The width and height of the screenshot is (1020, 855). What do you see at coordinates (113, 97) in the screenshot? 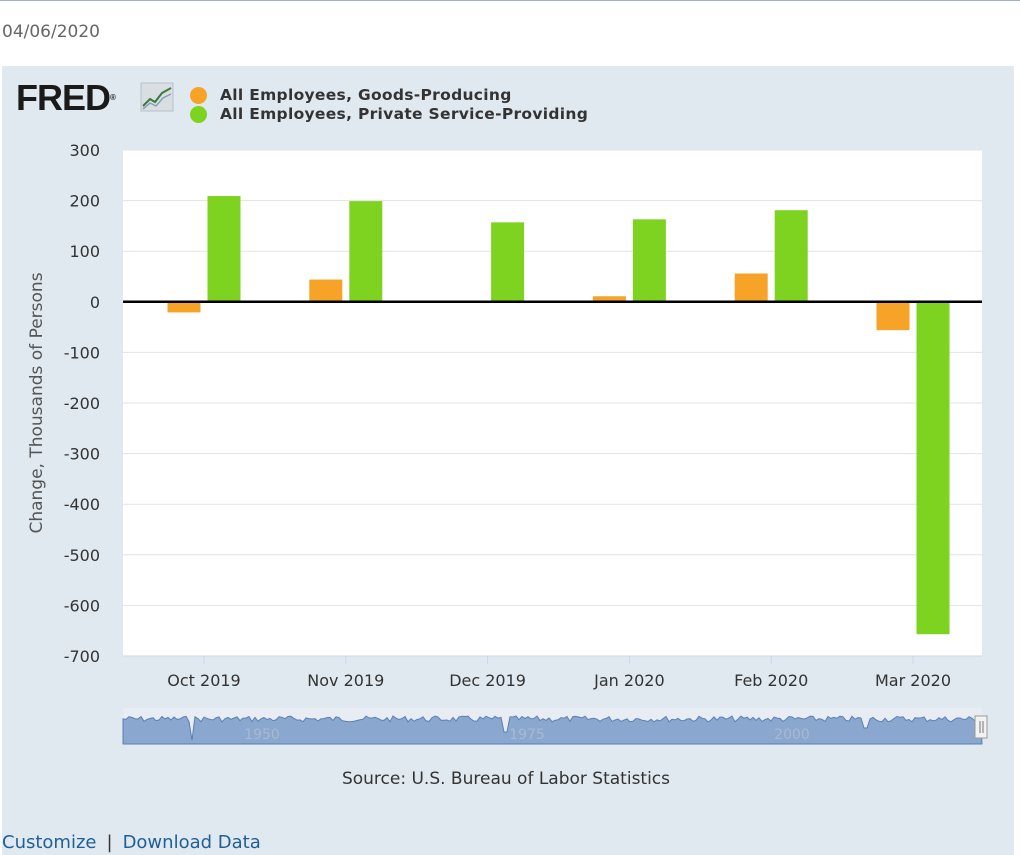
I see `registered-mark: ®` at bounding box center [113, 97].